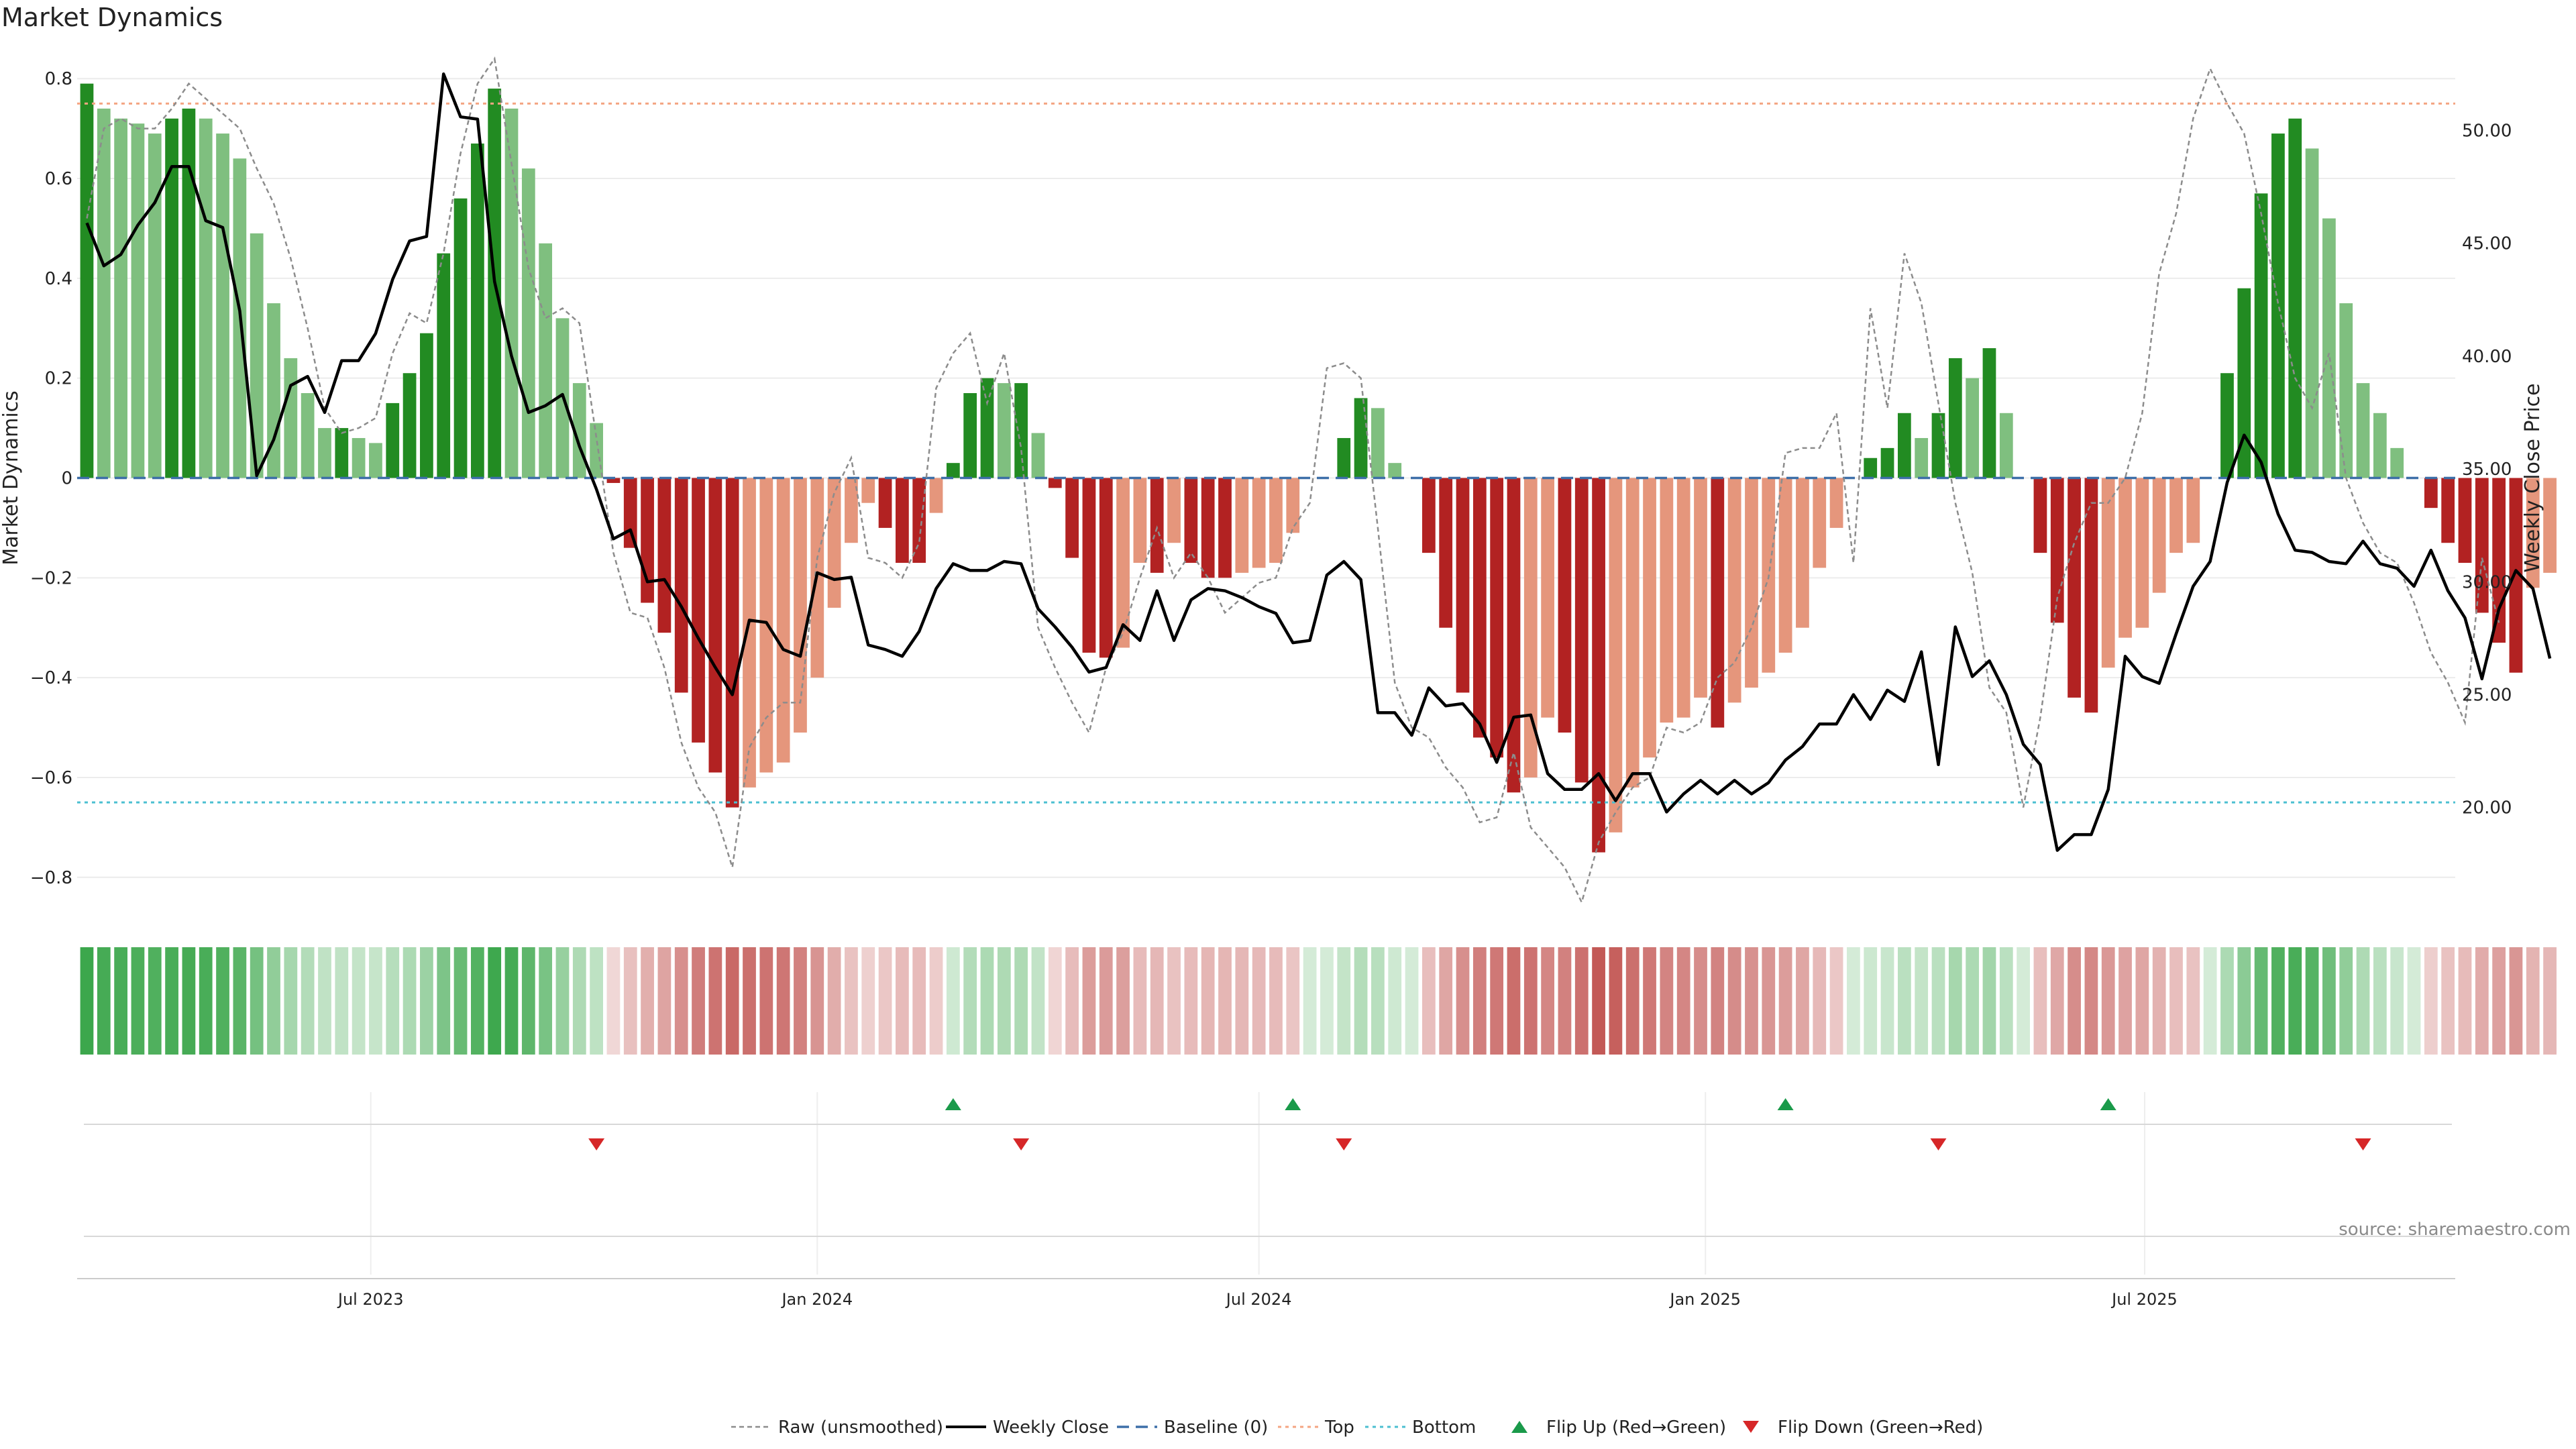 The width and height of the screenshot is (2576, 1449). What do you see at coordinates (58, 179) in the screenshot?
I see `y-tick-label: 0.6` at bounding box center [58, 179].